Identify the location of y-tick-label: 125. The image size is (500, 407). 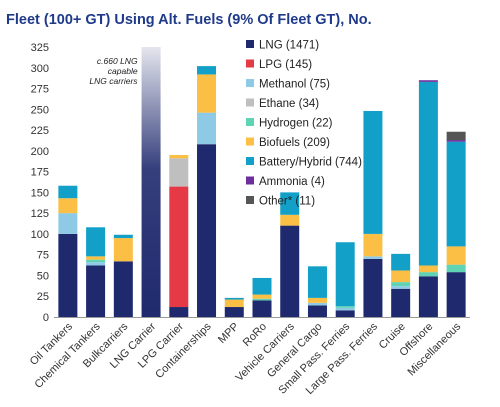
(40, 214).